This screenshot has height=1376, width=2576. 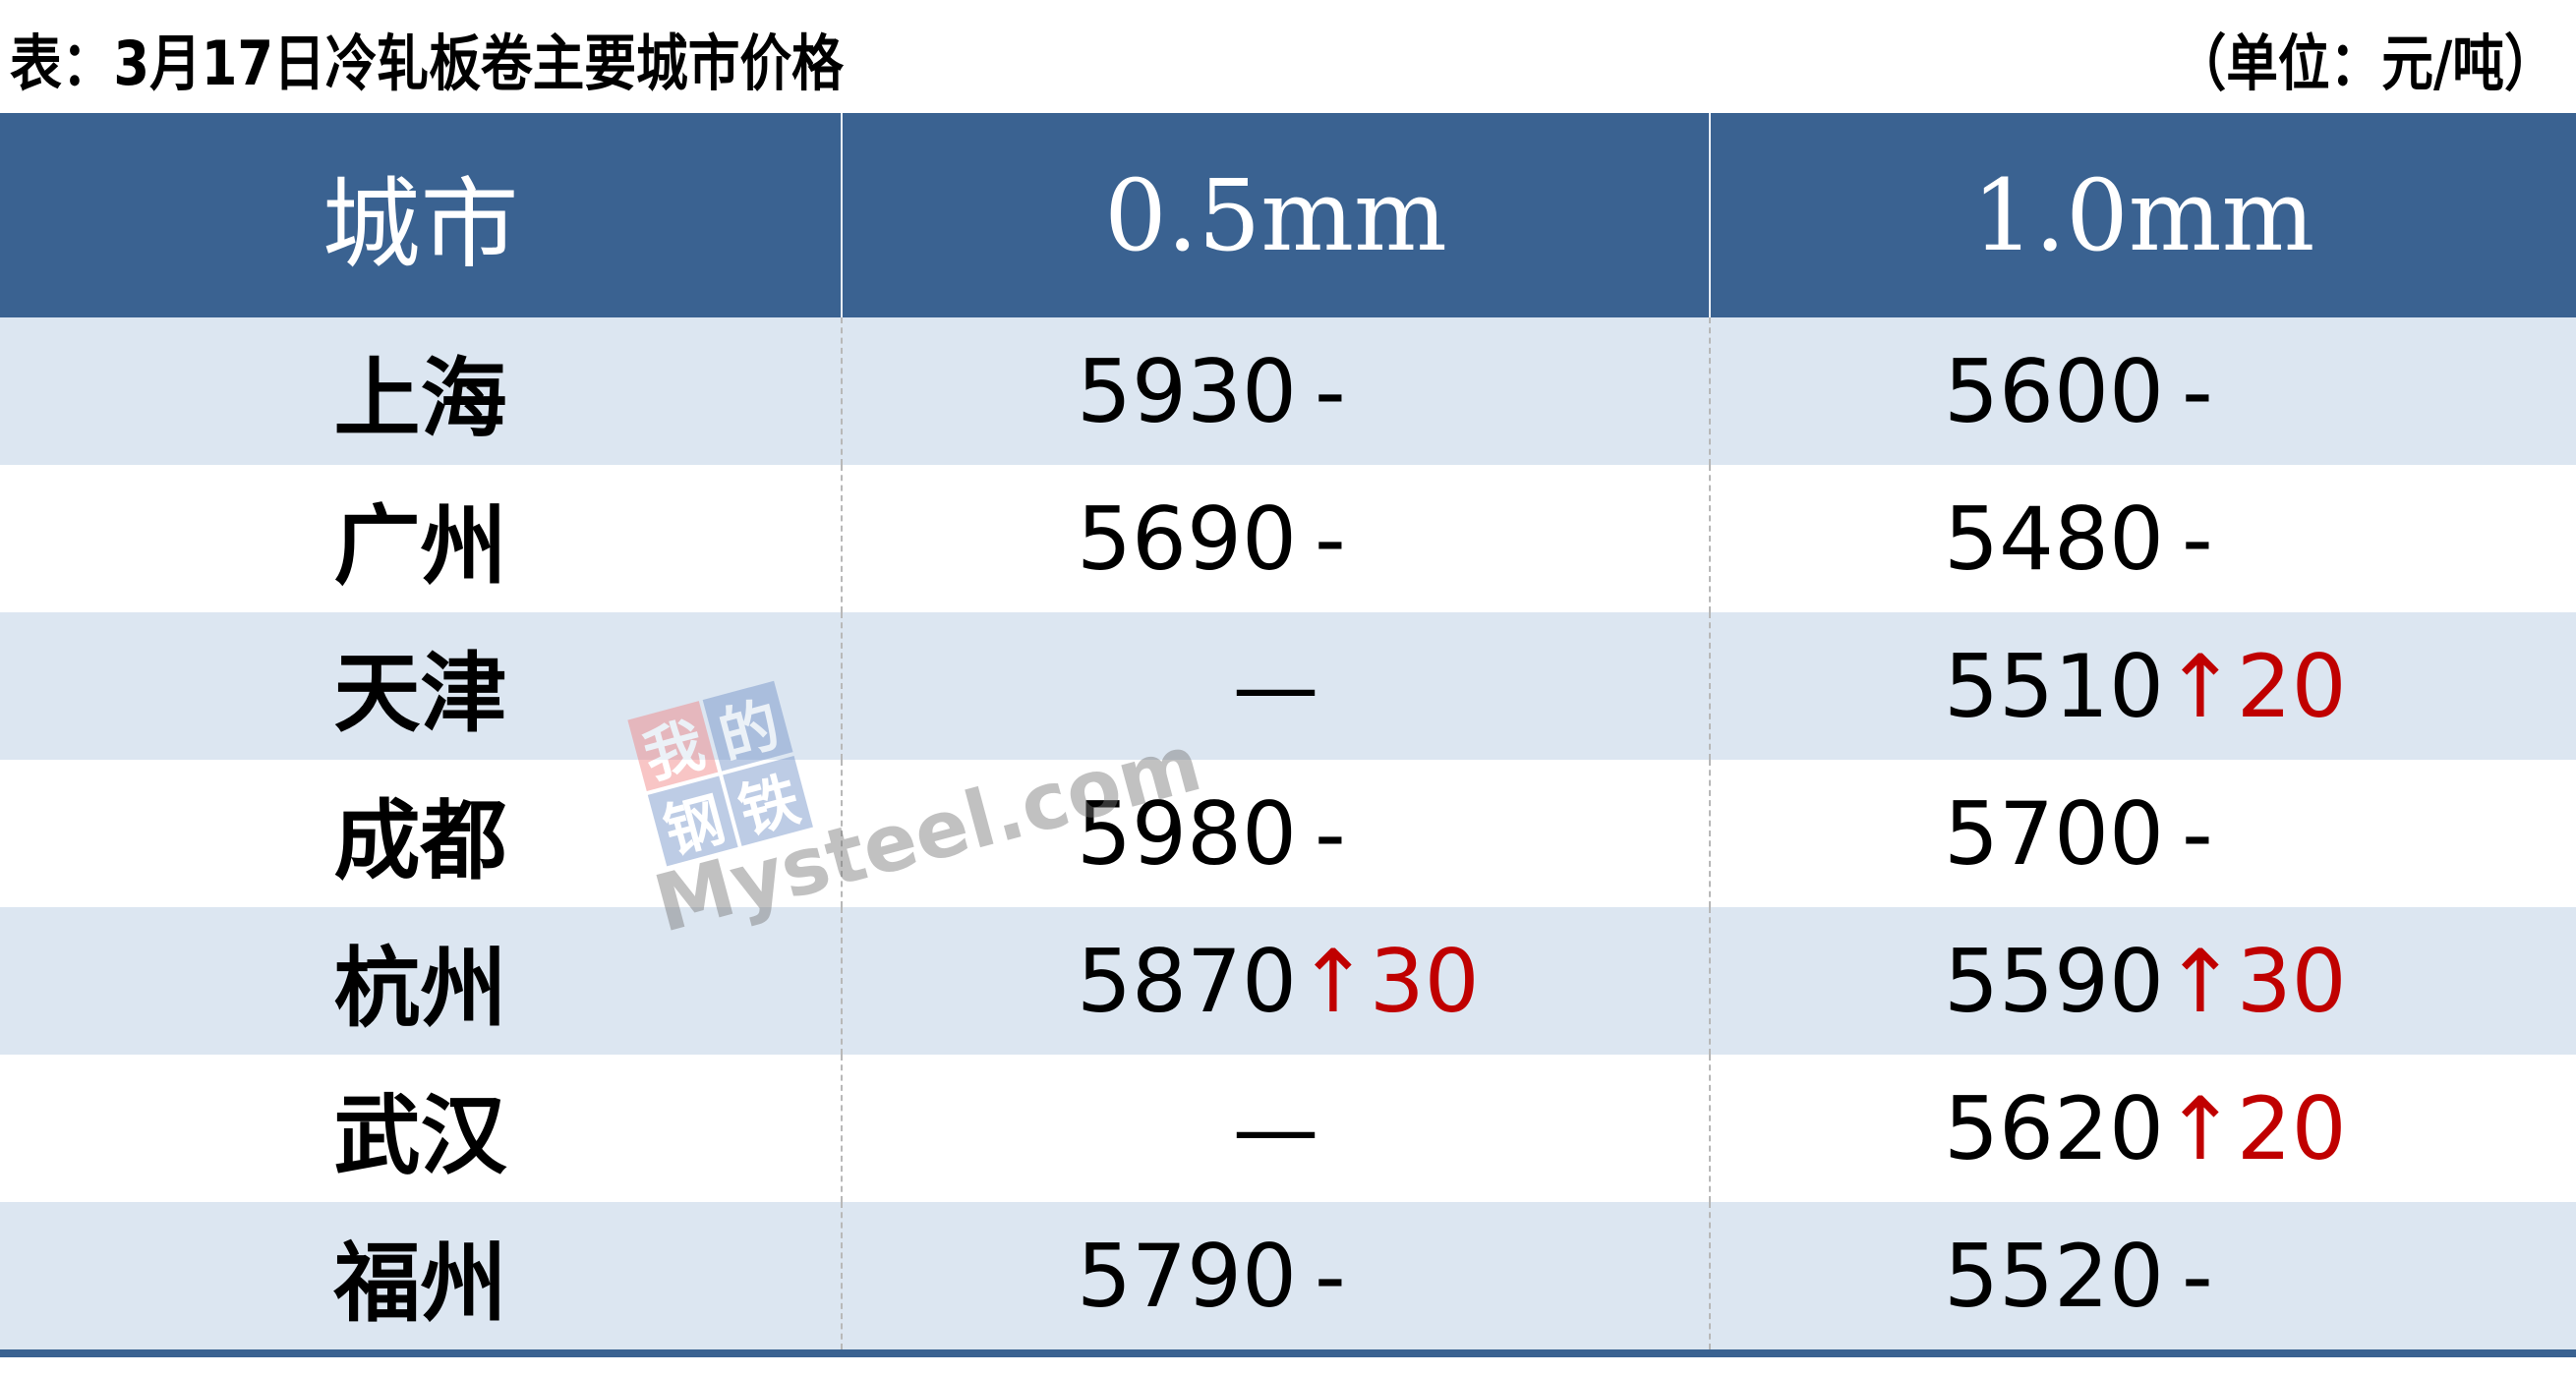 What do you see at coordinates (1187, 1276) in the screenshot?
I see `price-value: 5790` at bounding box center [1187, 1276].